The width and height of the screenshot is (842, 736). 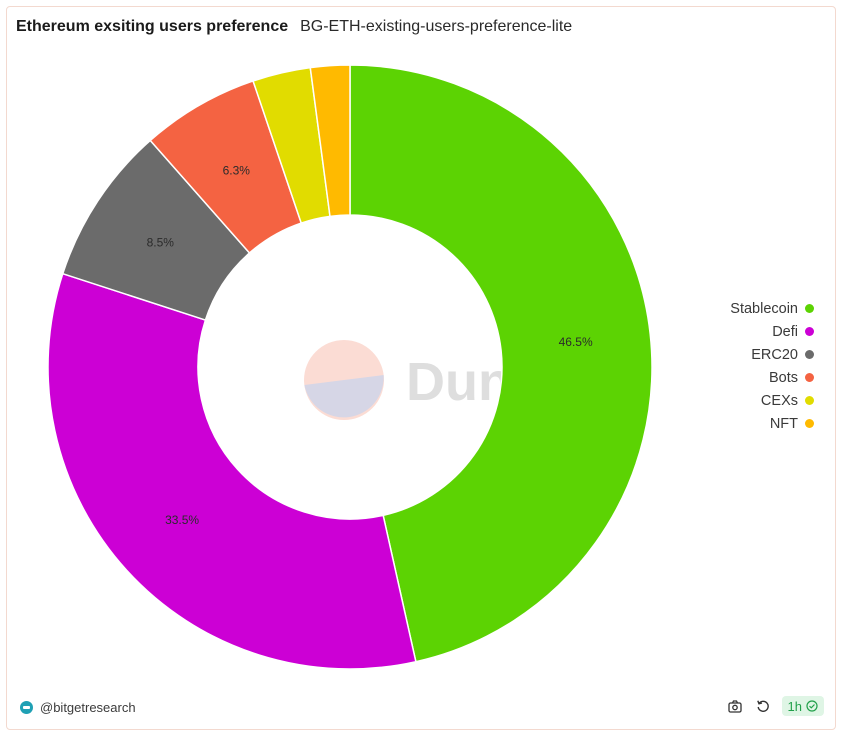 I want to click on legend-item-bots: Bots, so click(x=791, y=377).